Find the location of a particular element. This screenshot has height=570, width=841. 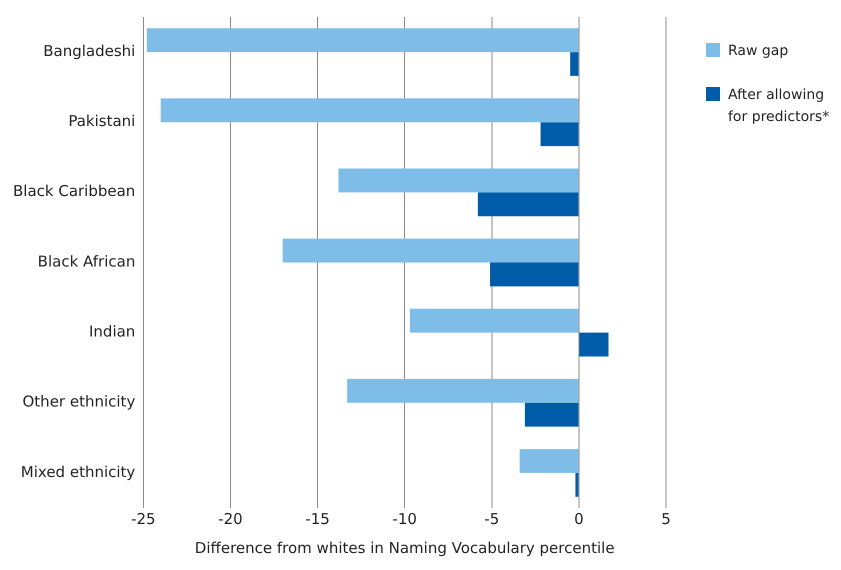

x-tick-label: 0 is located at coordinates (579, 519).